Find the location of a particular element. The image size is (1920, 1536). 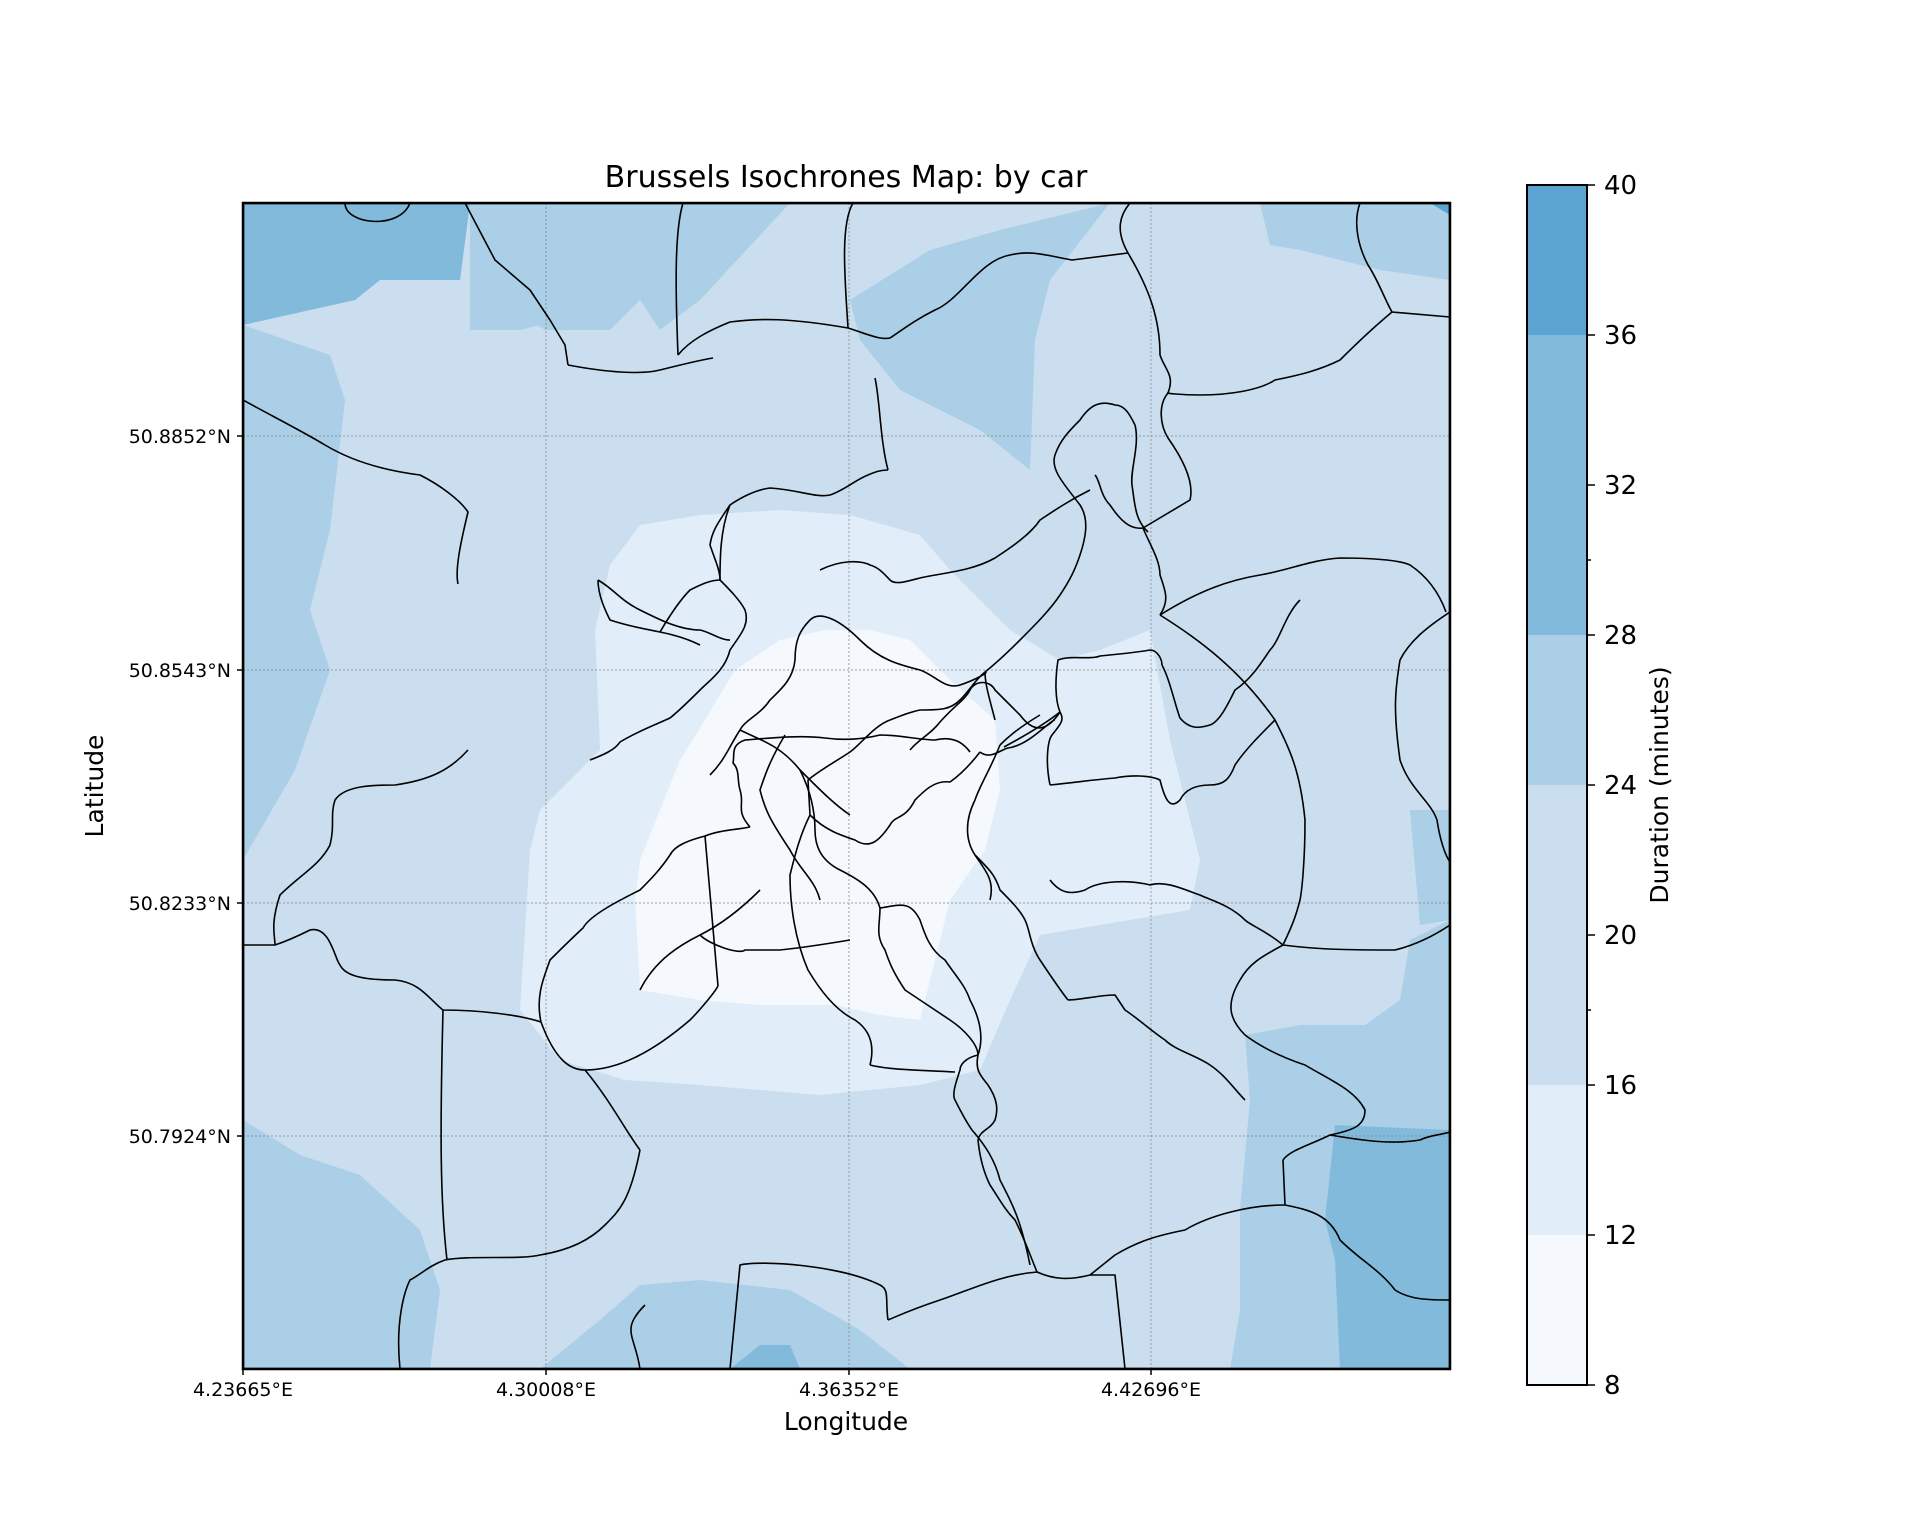

y-tick-label: 50.8852°N is located at coordinates (180, 437).